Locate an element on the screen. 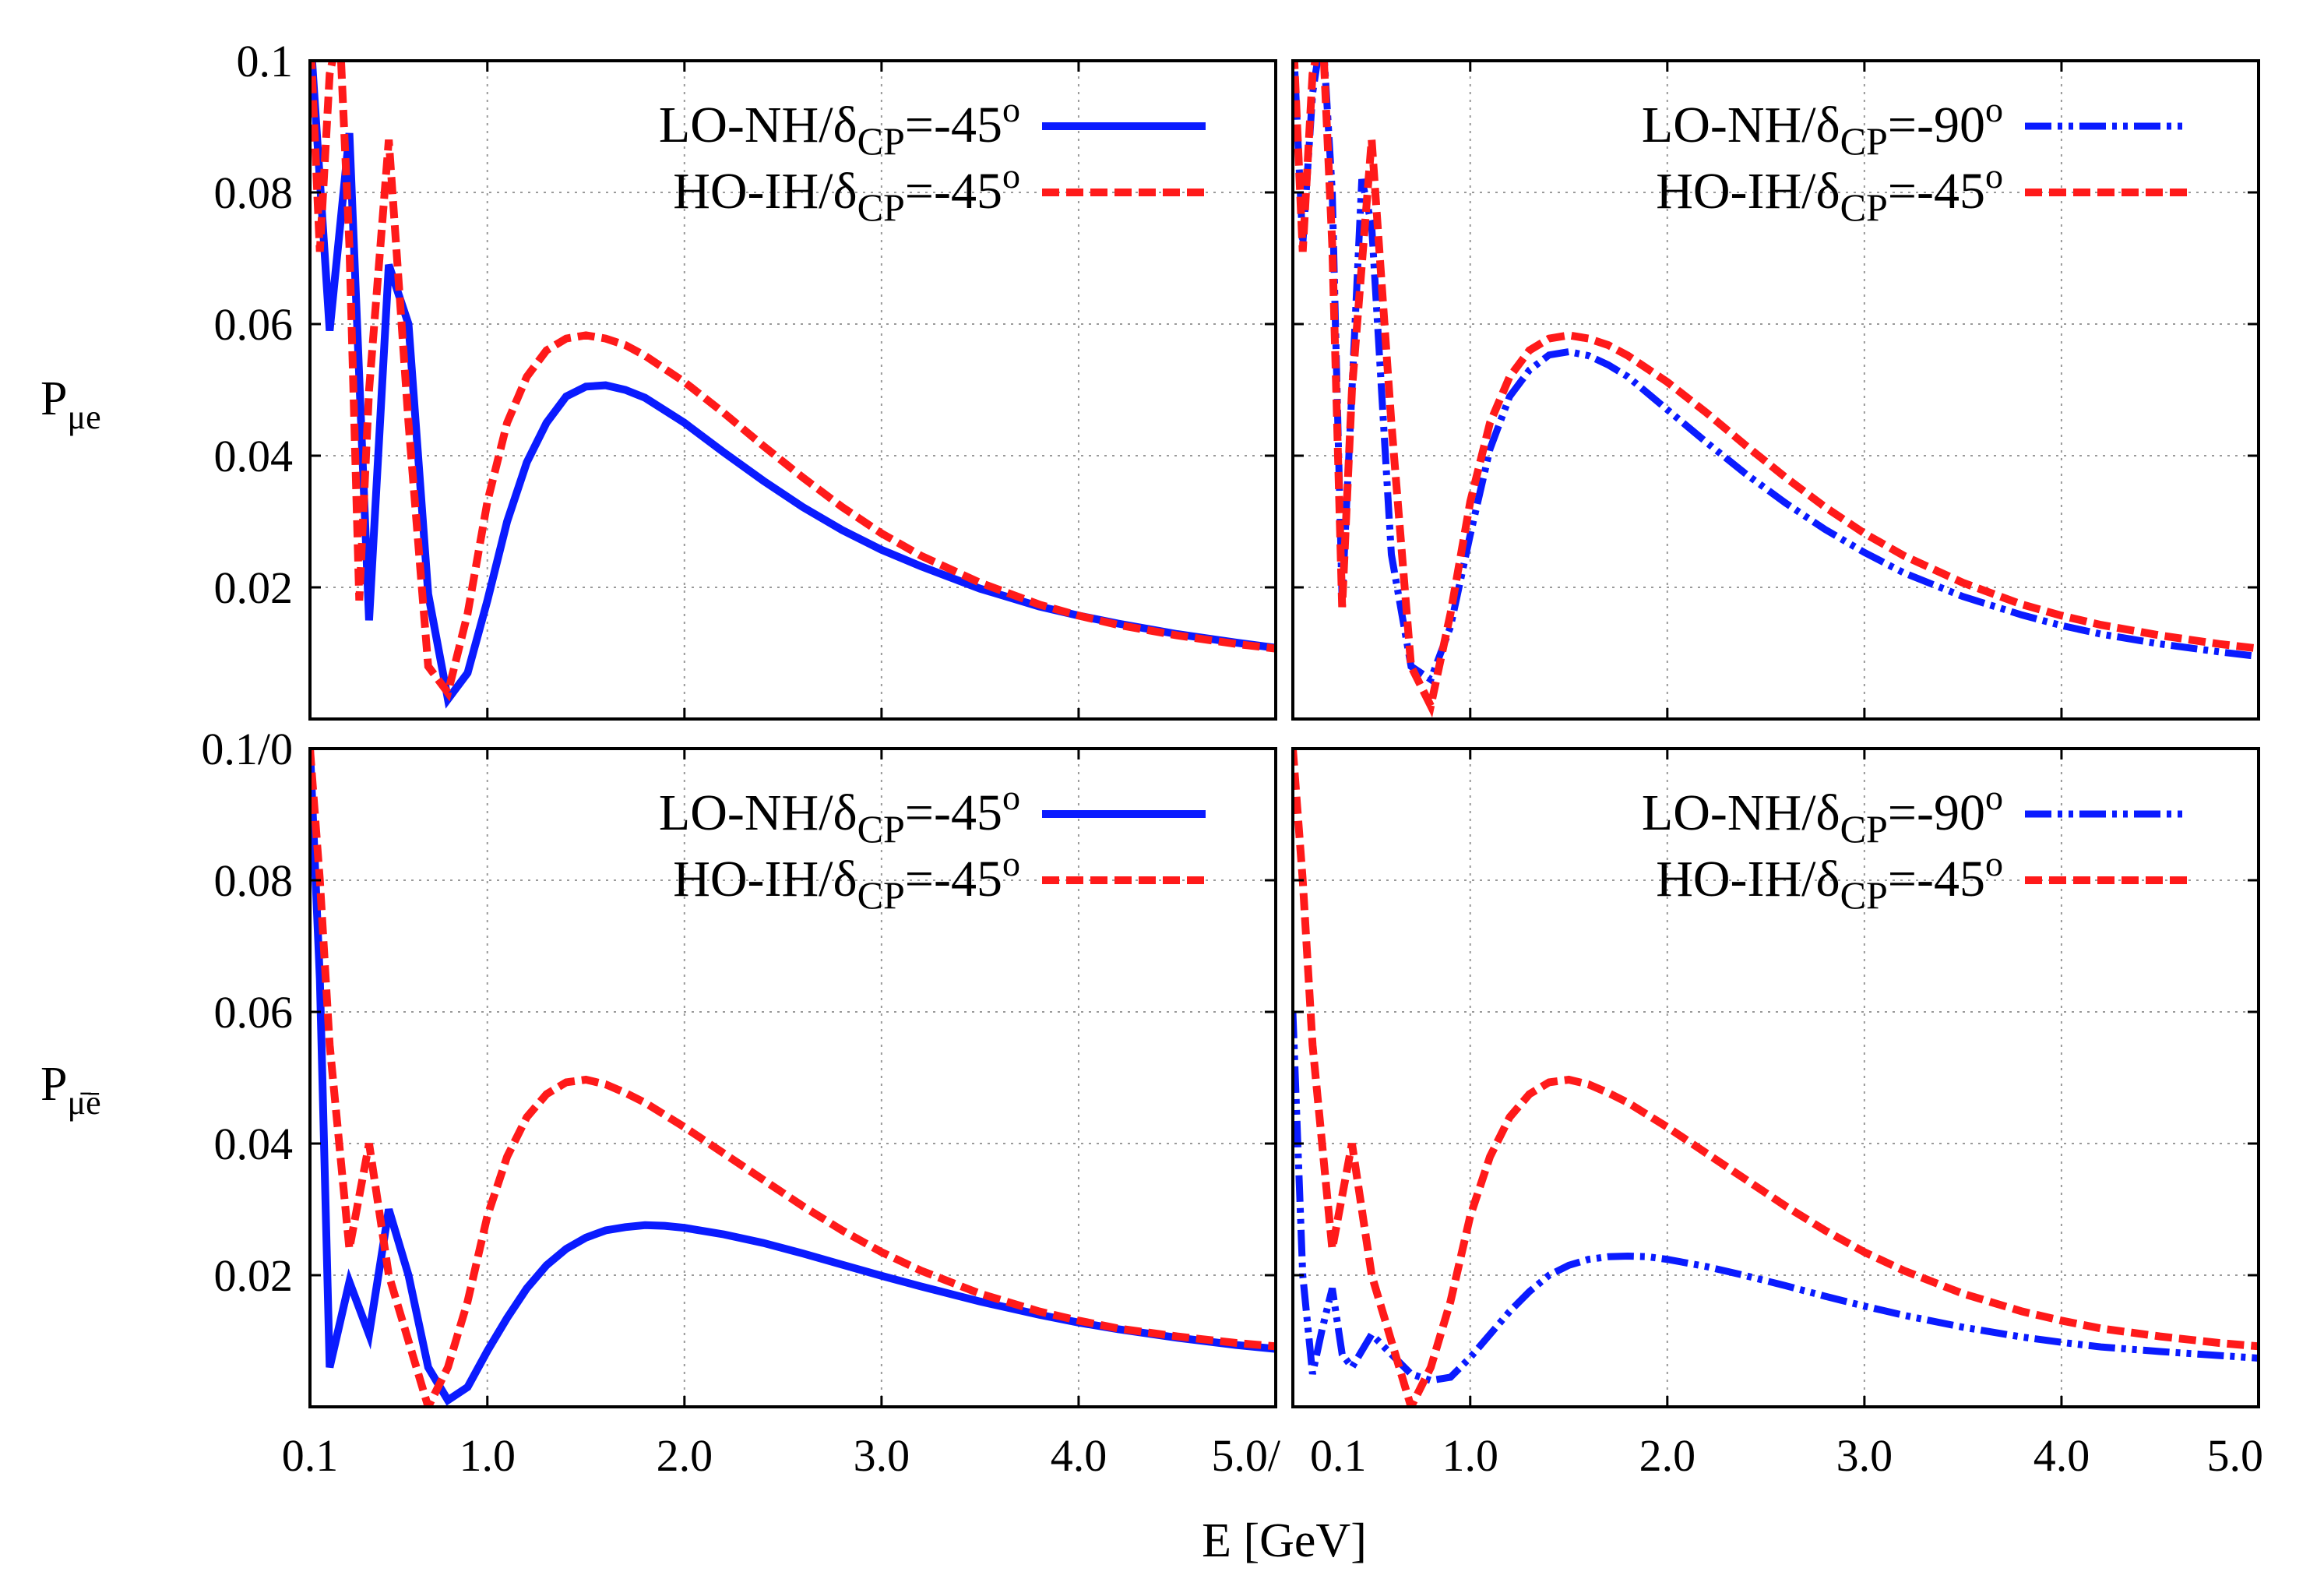 This screenshot has height=1586, width=2324. x-tick-label: 5.0 is located at coordinates (2235, 1455).